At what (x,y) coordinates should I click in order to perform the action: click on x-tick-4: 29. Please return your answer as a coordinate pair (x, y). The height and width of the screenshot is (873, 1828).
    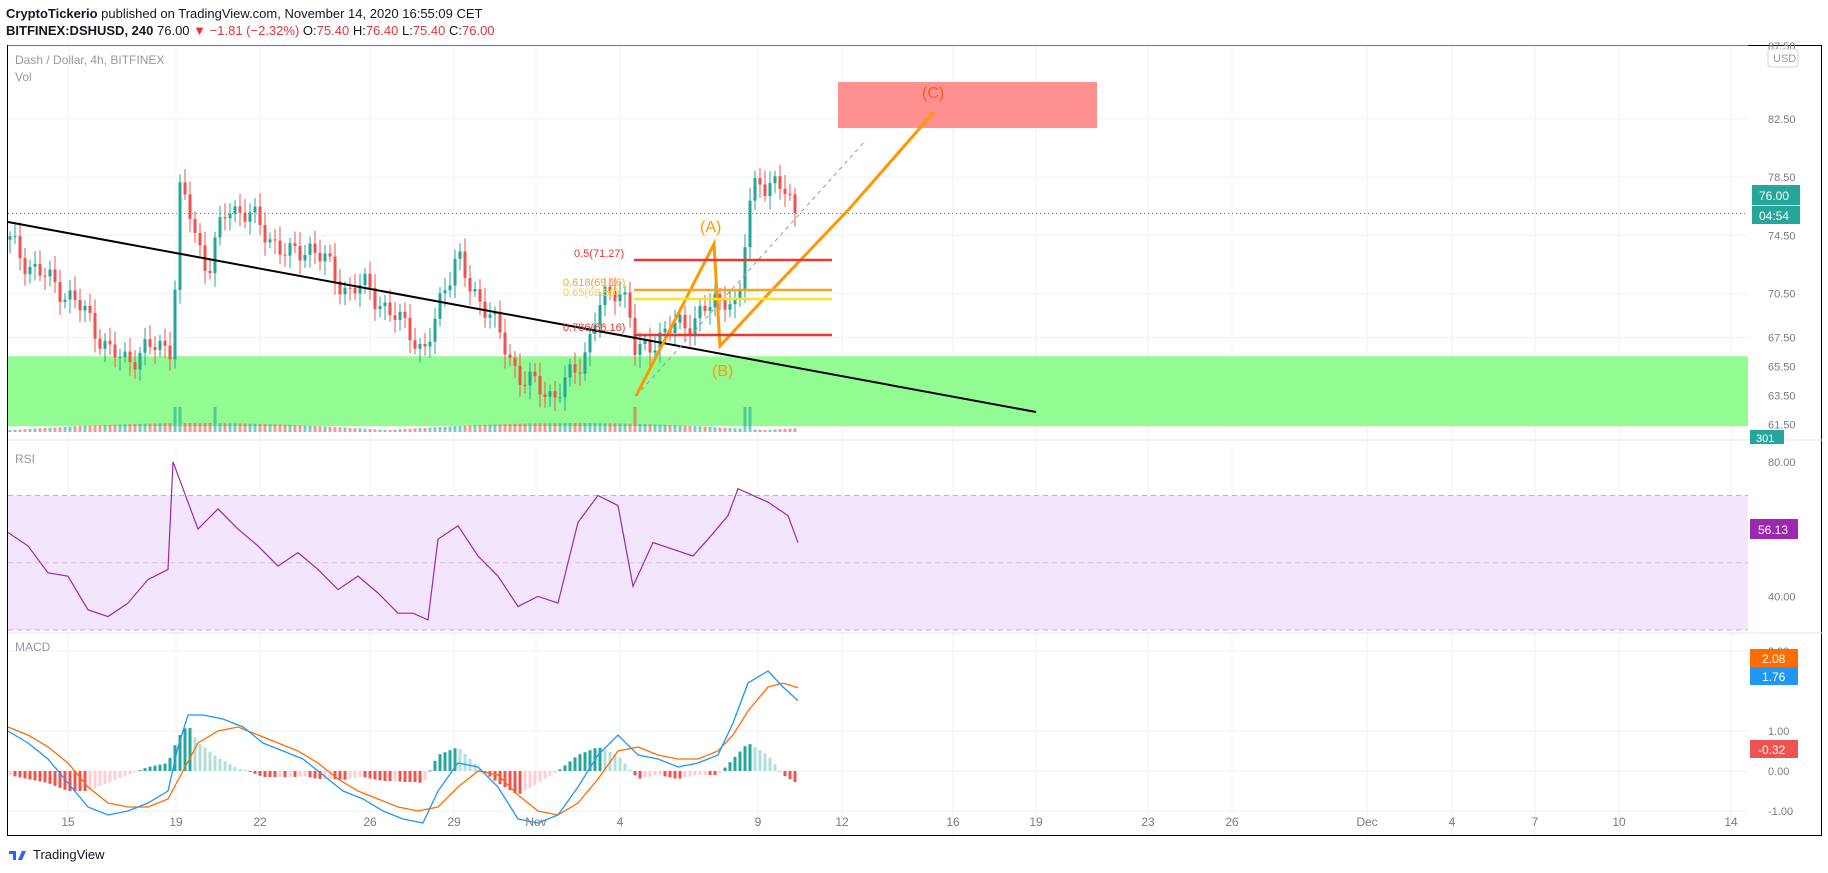
    Looking at the image, I should click on (454, 822).